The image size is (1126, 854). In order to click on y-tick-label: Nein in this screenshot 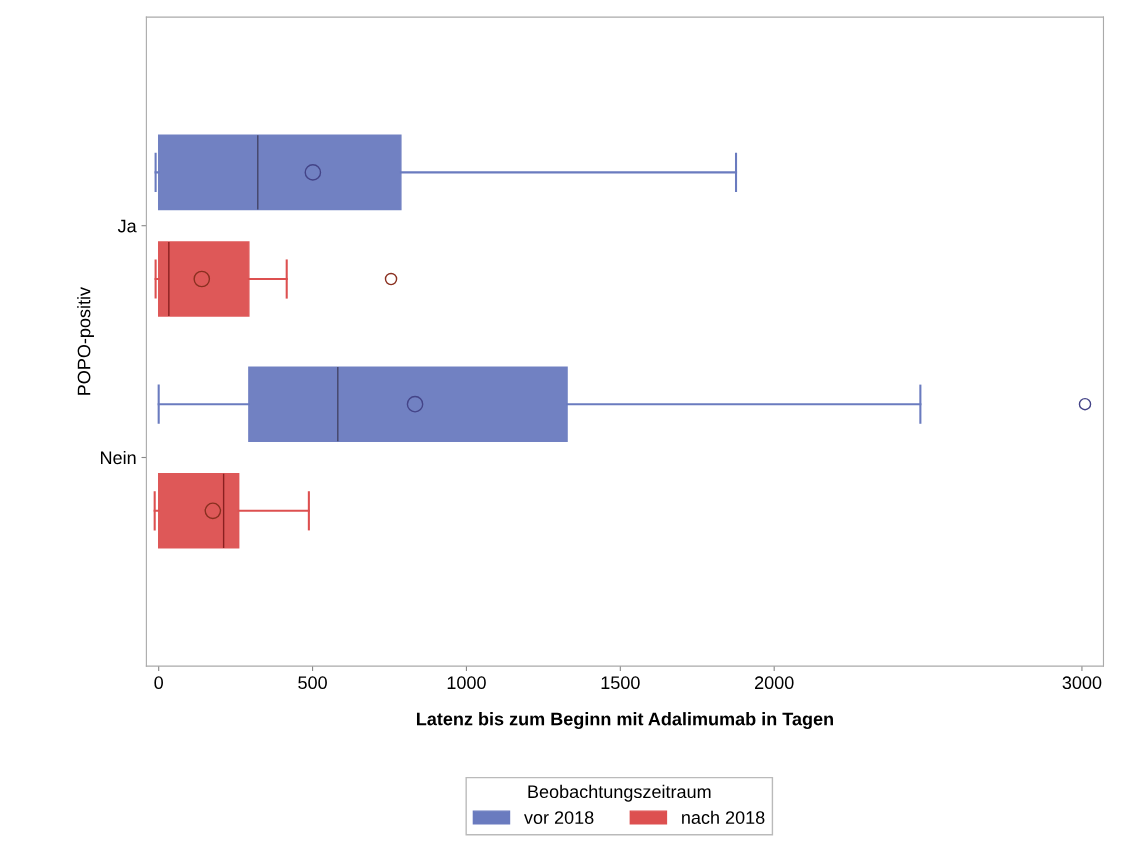, I will do `click(118, 457)`.